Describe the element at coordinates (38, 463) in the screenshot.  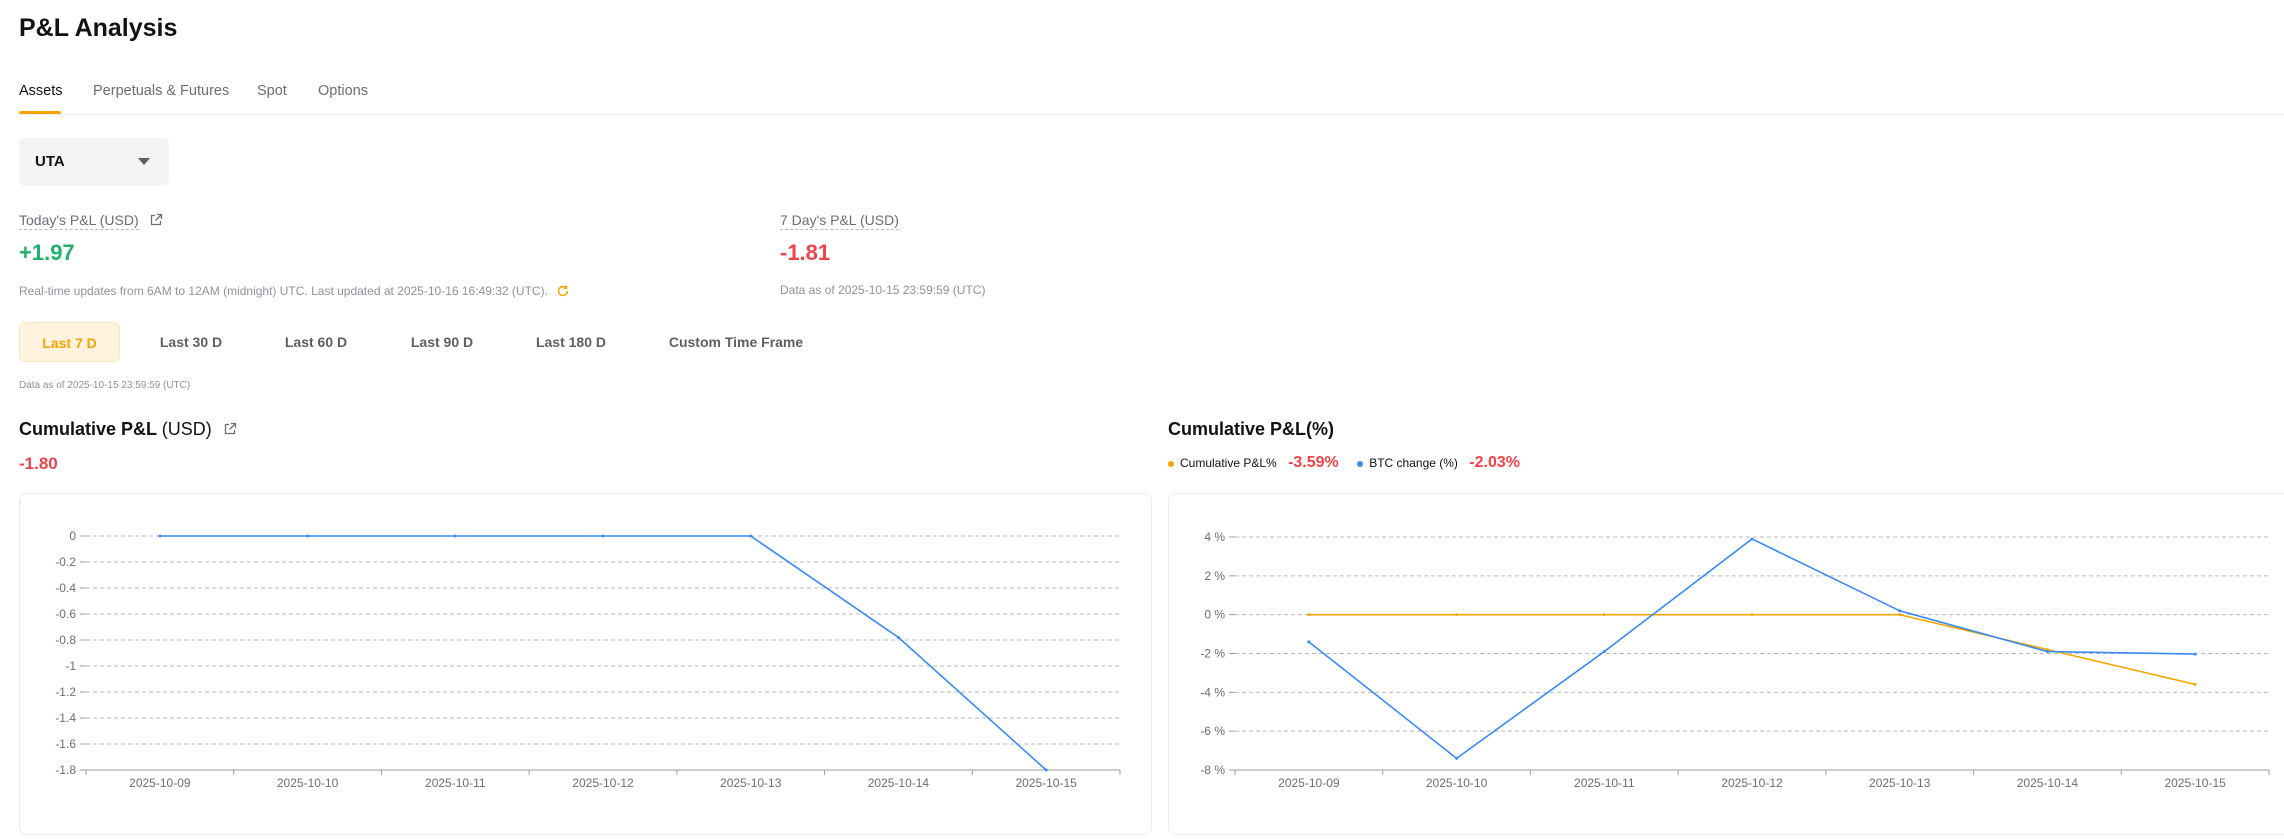
I see `cumulative-usd-value: -1.80` at that location.